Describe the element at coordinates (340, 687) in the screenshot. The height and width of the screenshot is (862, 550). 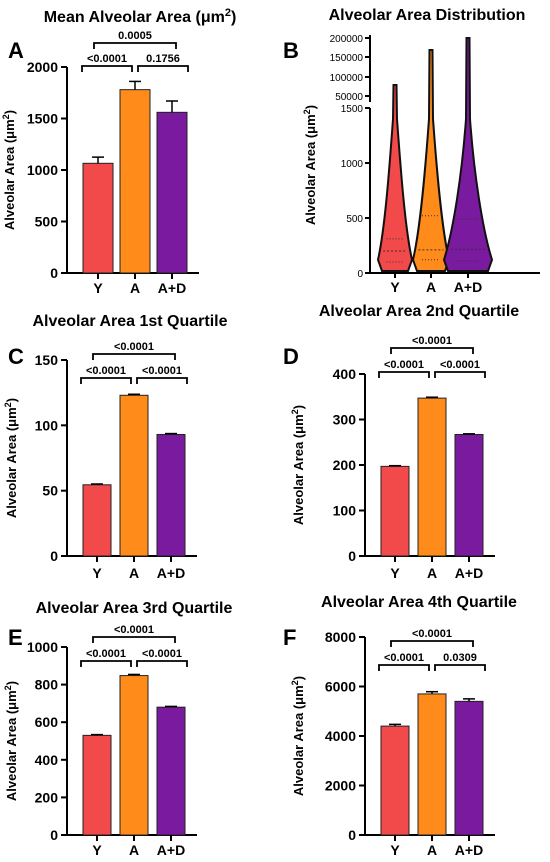
I see `y-tick-label: 6000` at that location.